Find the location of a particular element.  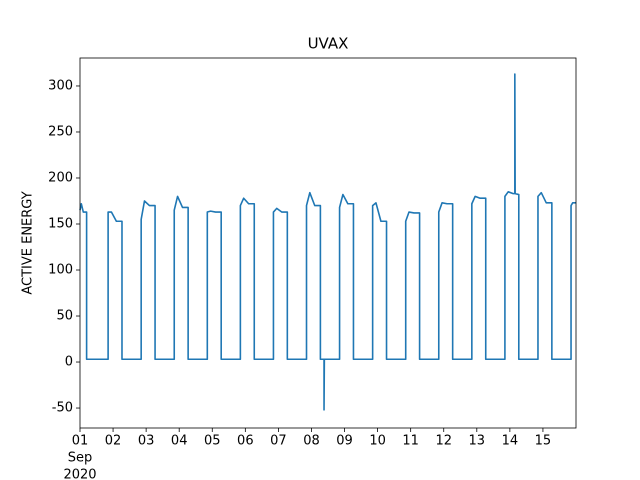

x-tick-label: 11 is located at coordinates (410, 441).